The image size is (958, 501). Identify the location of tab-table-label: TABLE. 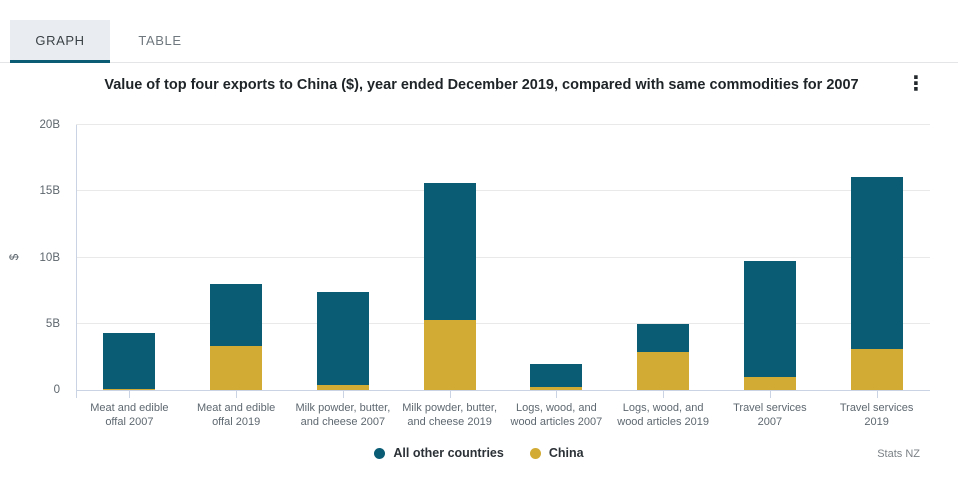
(160, 40).